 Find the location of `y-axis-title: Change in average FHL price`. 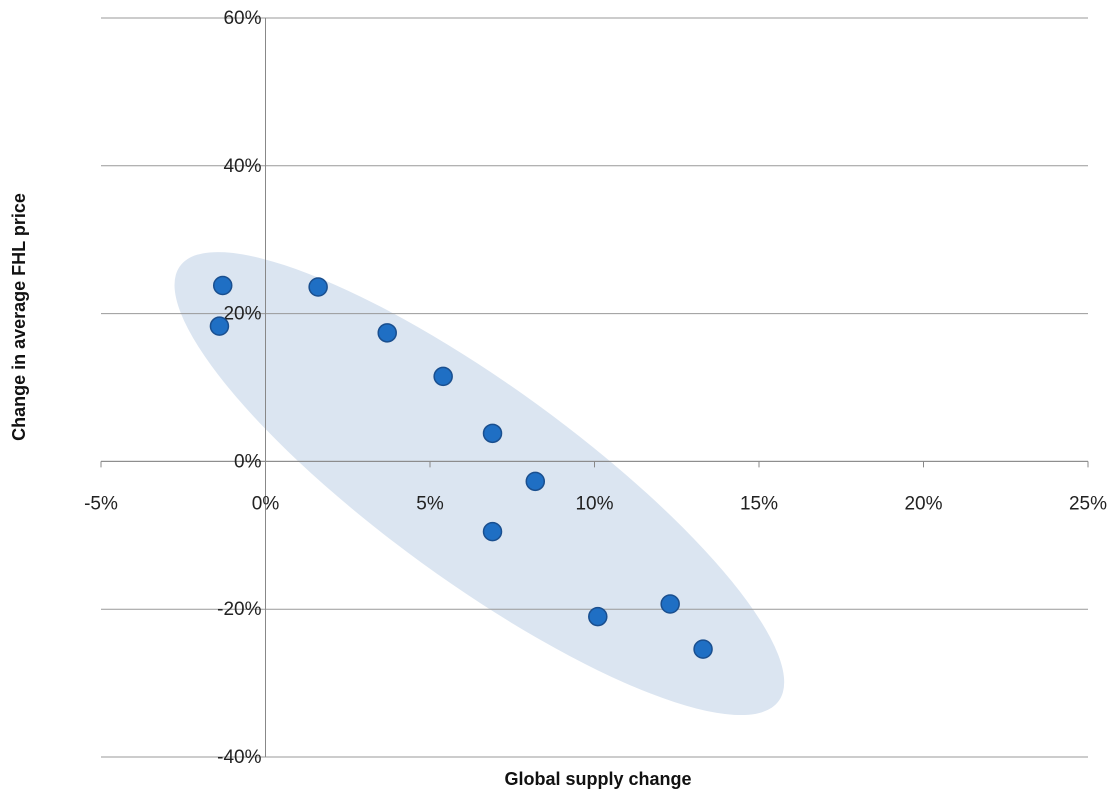

y-axis-title: Change in average FHL price is located at coordinates (19, 317).